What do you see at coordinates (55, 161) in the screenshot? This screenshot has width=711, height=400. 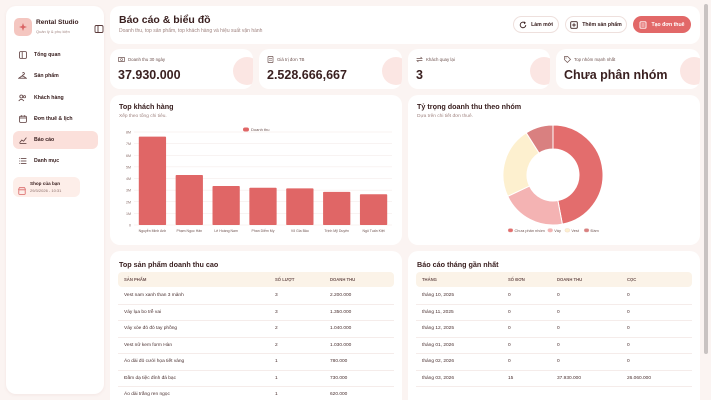 I see `sidebar-item-categories: Danh mục` at bounding box center [55, 161].